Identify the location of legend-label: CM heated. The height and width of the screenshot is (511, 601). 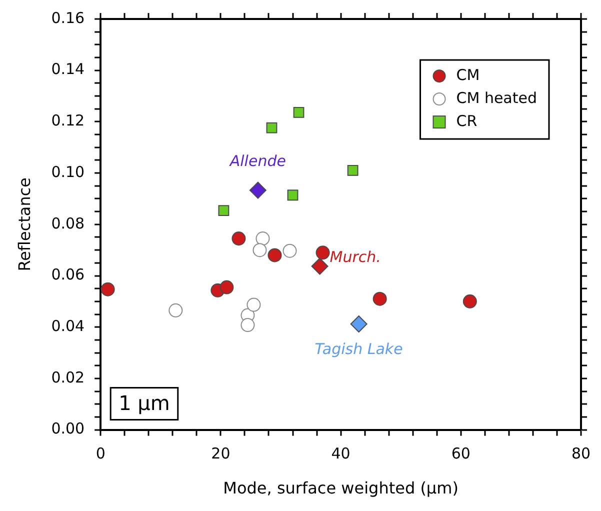
(497, 97).